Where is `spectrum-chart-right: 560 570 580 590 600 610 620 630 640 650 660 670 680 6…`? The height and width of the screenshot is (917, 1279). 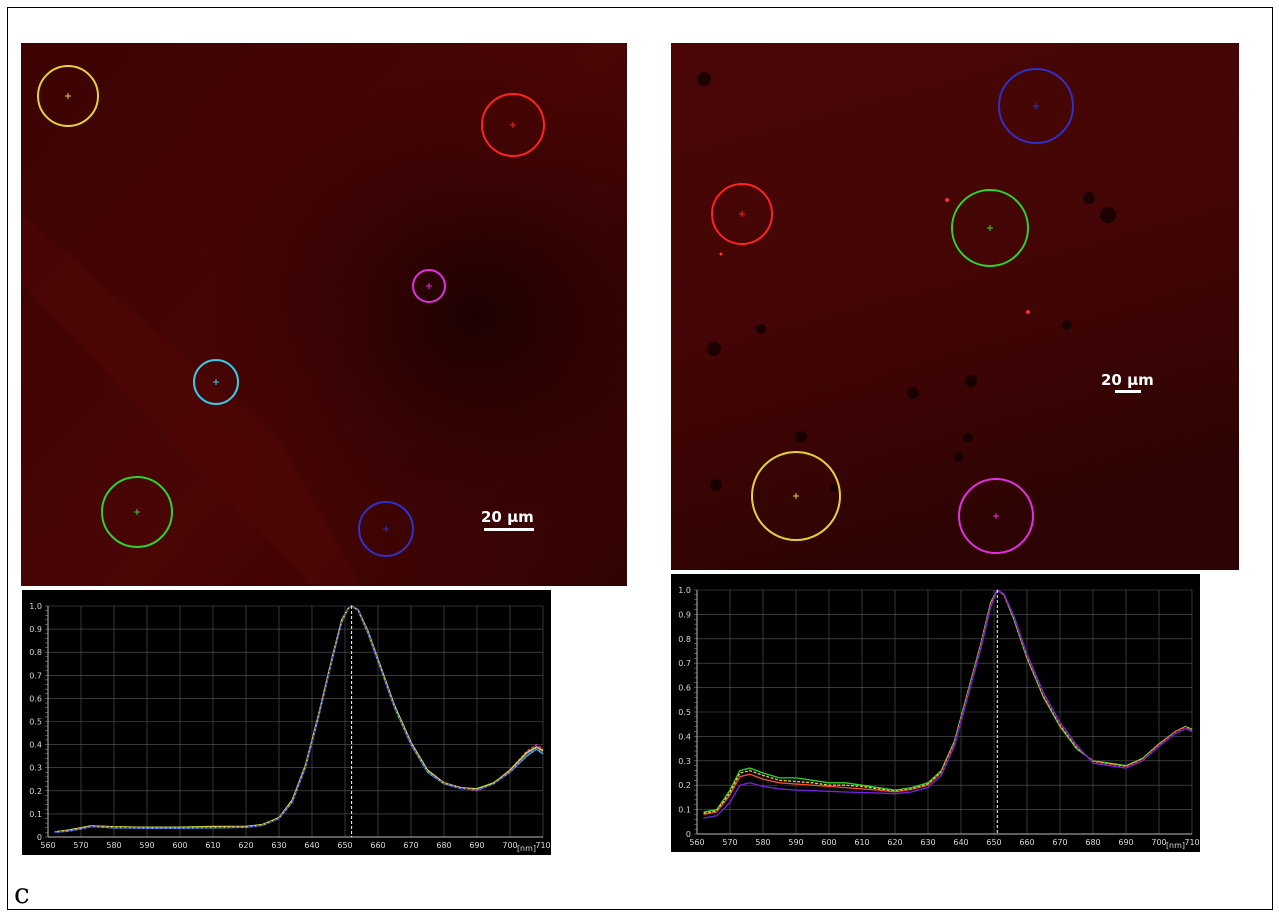 spectrum-chart-right: 560 570 580 590 600 610 620 630 640 650 660 670 680 6… is located at coordinates (935, 713).